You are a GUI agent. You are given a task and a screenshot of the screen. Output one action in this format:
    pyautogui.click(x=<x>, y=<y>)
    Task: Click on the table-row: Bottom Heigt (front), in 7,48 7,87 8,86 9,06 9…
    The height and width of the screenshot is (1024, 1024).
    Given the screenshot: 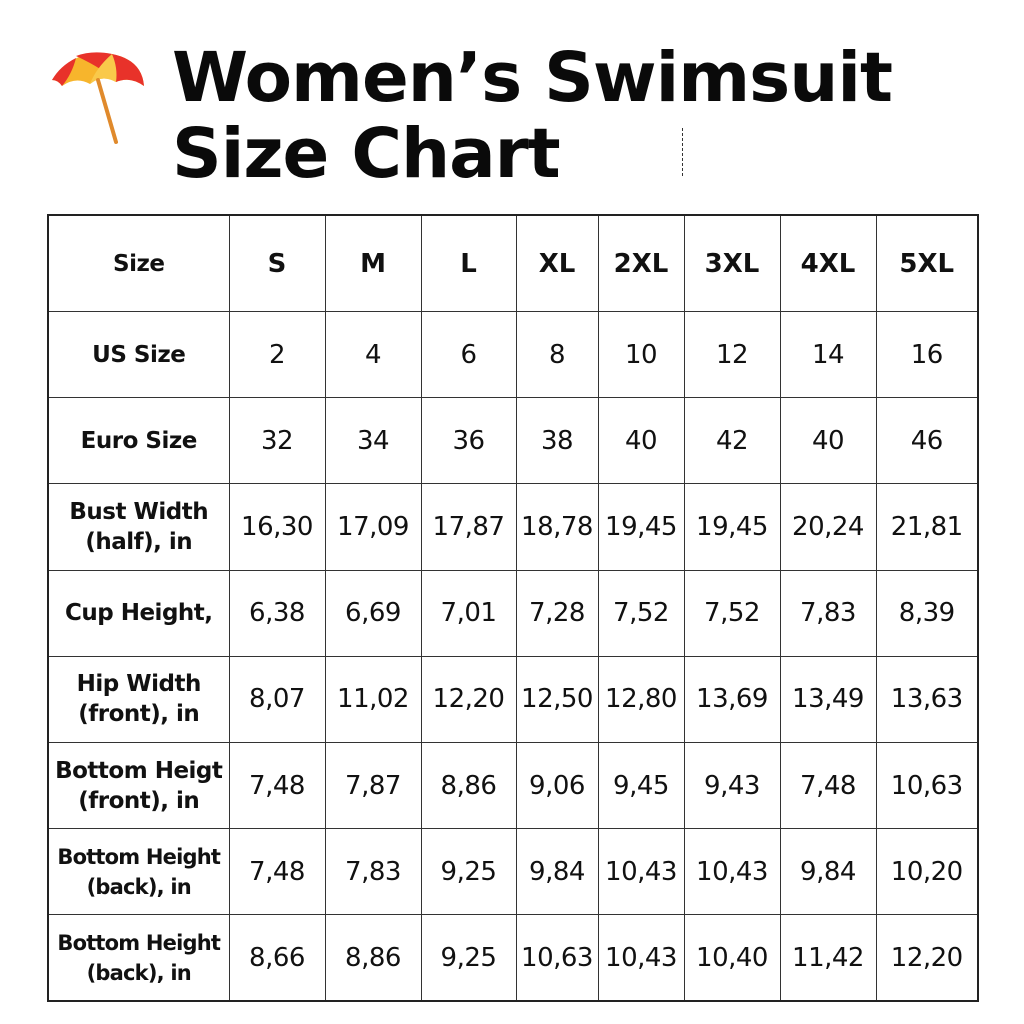 What is the action you would take?
    pyautogui.click(x=513, y=785)
    